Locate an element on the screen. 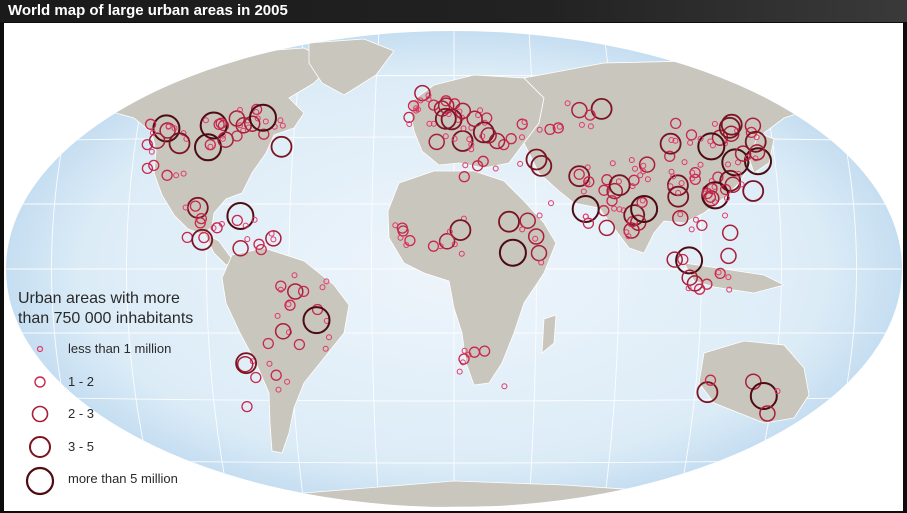 The height and width of the screenshot is (513, 907). legend-item-1-2: 1 - 2 is located at coordinates (113, 384).